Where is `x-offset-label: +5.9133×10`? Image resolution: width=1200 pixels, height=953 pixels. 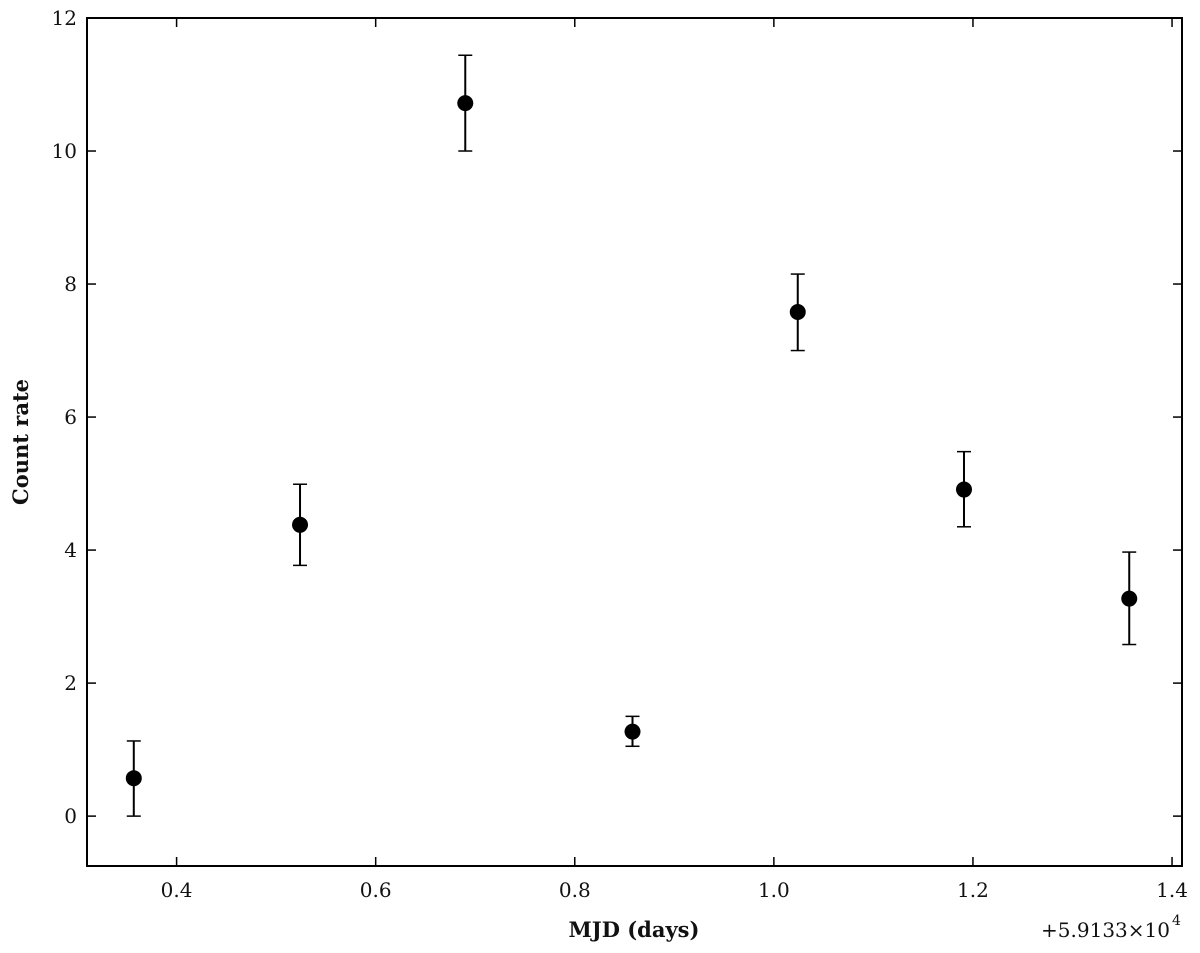 x-offset-label: +5.9133×10 is located at coordinates (1105, 930).